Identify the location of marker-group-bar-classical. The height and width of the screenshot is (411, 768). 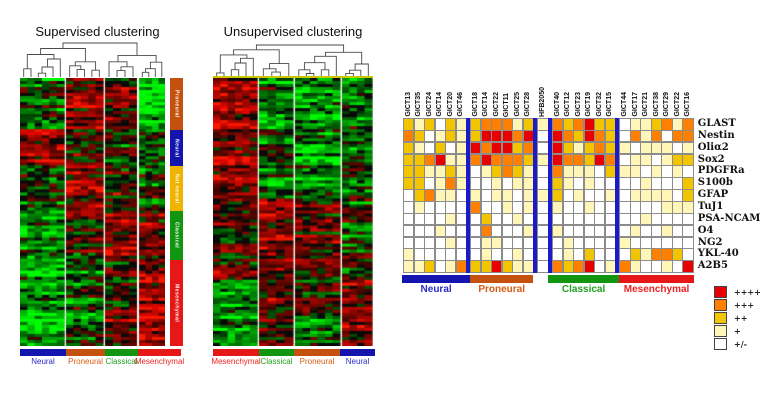
(583, 279).